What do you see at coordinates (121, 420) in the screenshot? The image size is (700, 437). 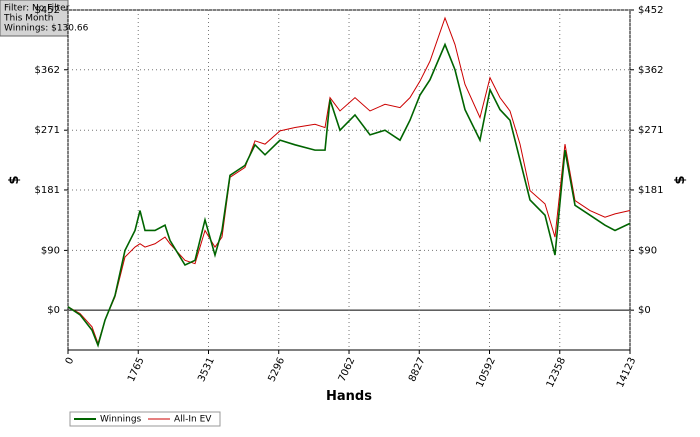 I see `legend-label: Winnings` at bounding box center [121, 420].